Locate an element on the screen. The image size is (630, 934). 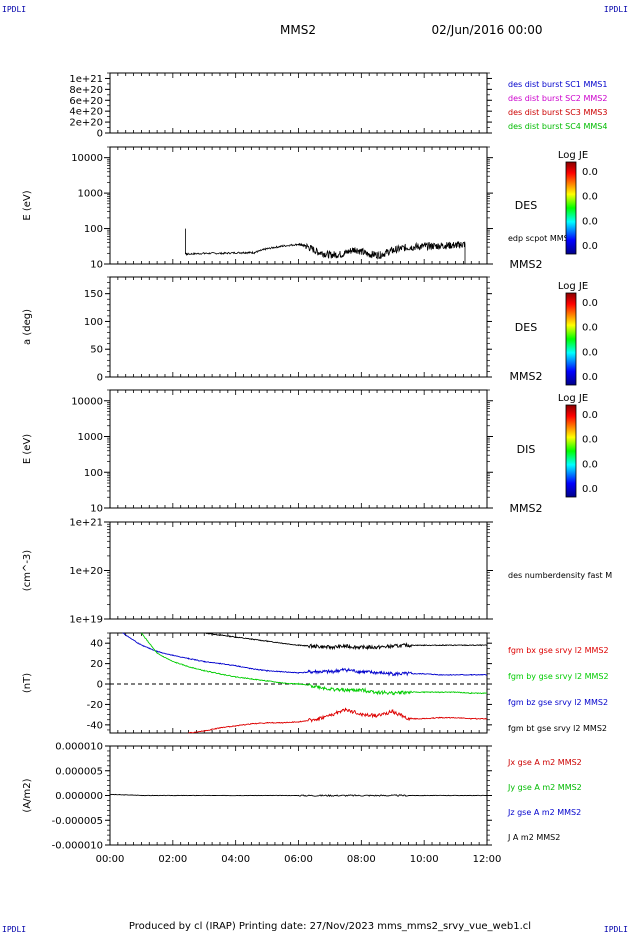
x-tick-label: 02:00 is located at coordinates (172, 859).